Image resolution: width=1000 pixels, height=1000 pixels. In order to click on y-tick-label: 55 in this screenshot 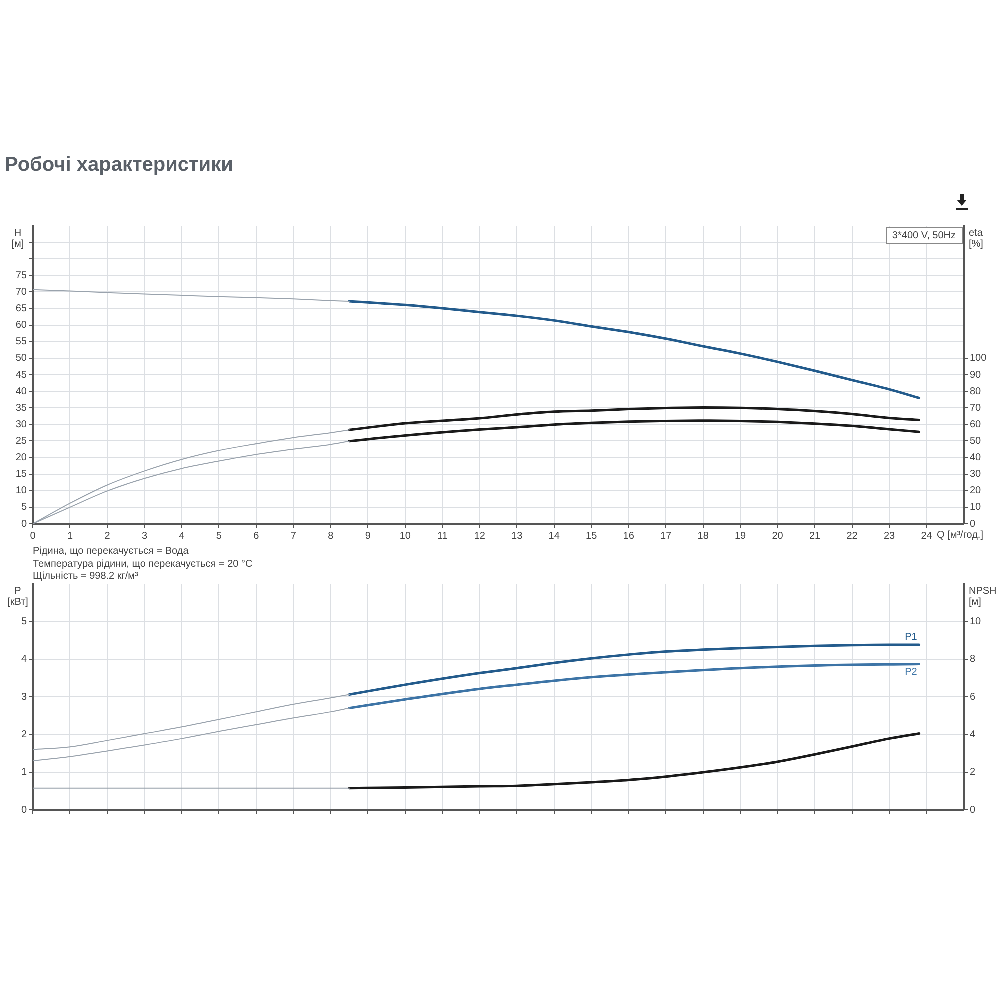, I will do `click(22, 342)`.